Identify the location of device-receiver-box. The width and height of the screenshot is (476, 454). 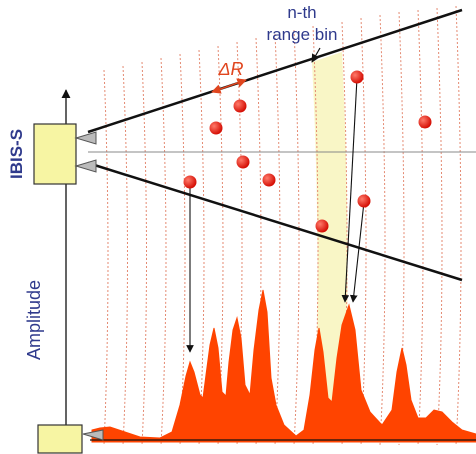
(60, 439).